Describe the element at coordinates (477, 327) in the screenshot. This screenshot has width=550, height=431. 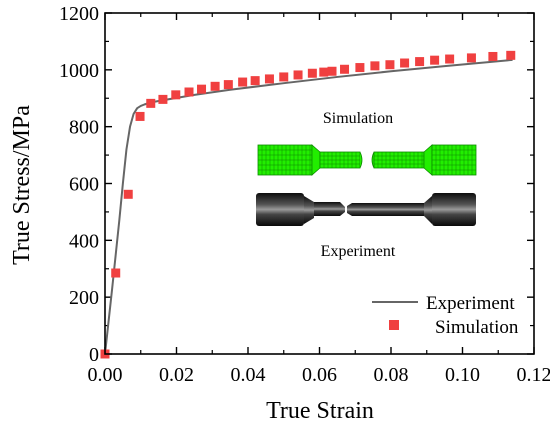
I see `legend-simulation-label: Simulation` at that location.